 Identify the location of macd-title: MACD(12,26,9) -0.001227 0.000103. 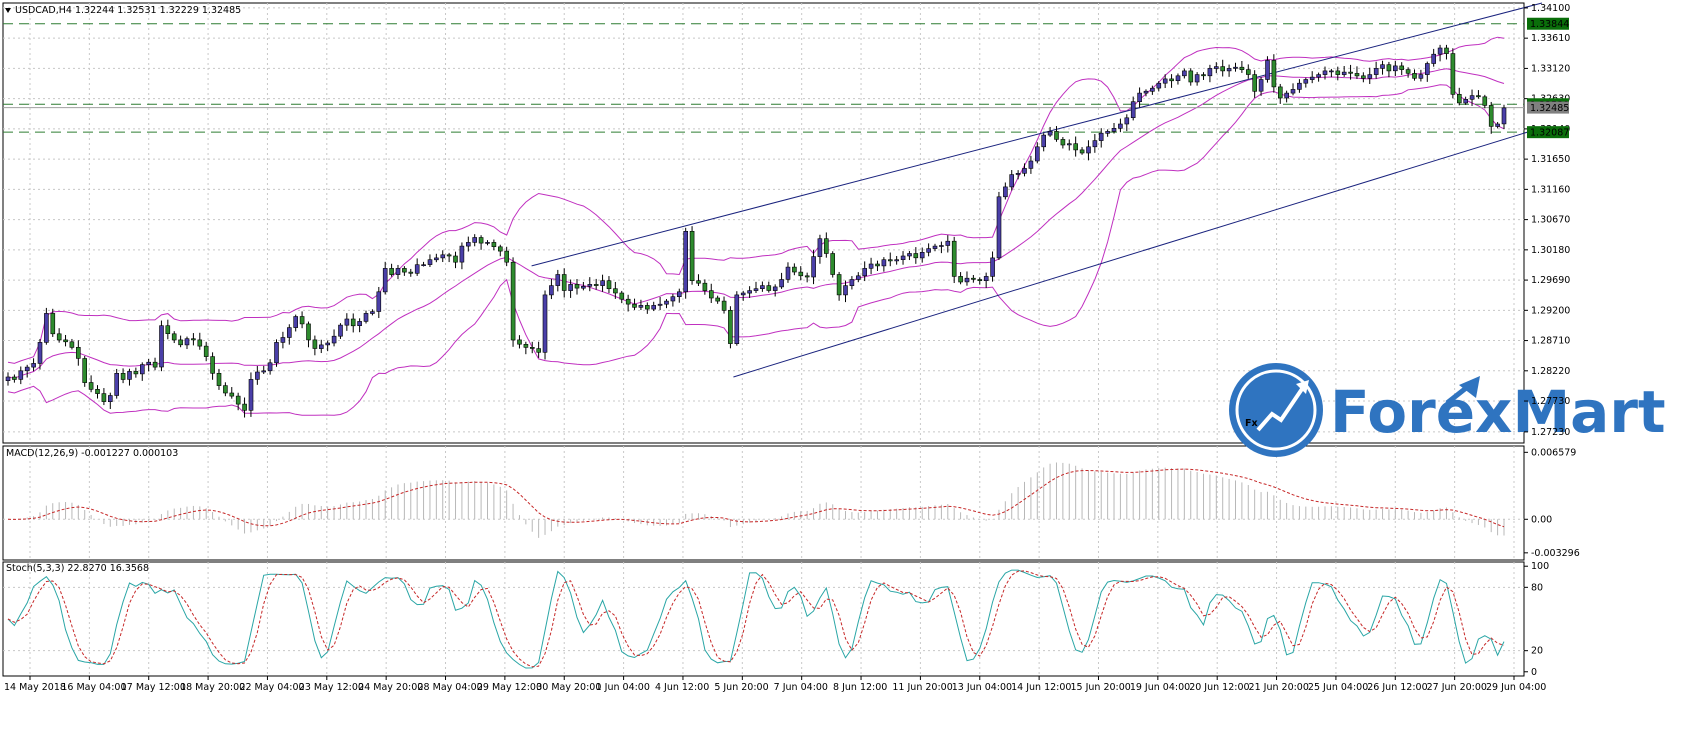
(92, 453).